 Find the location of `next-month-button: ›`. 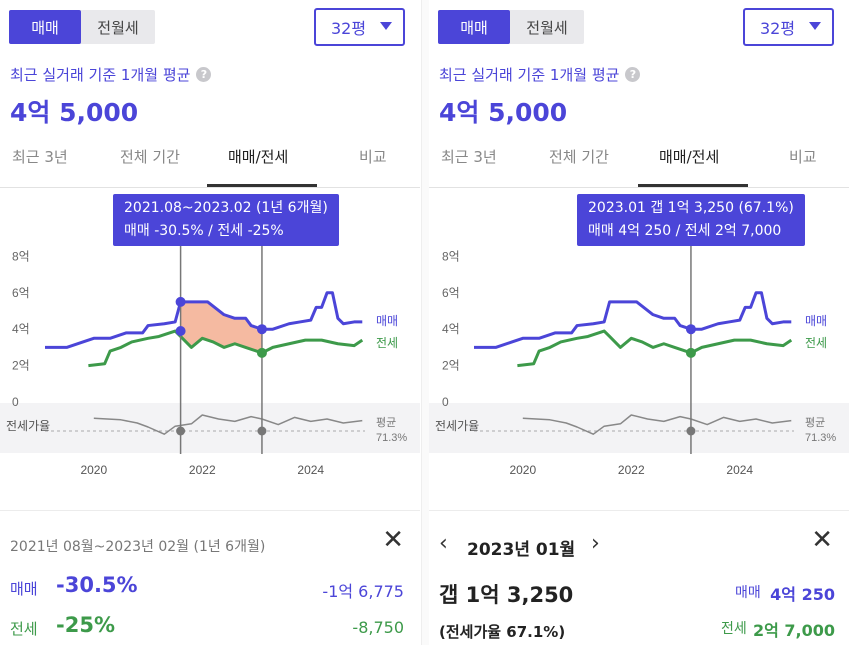

next-month-button: › is located at coordinates (595, 543).